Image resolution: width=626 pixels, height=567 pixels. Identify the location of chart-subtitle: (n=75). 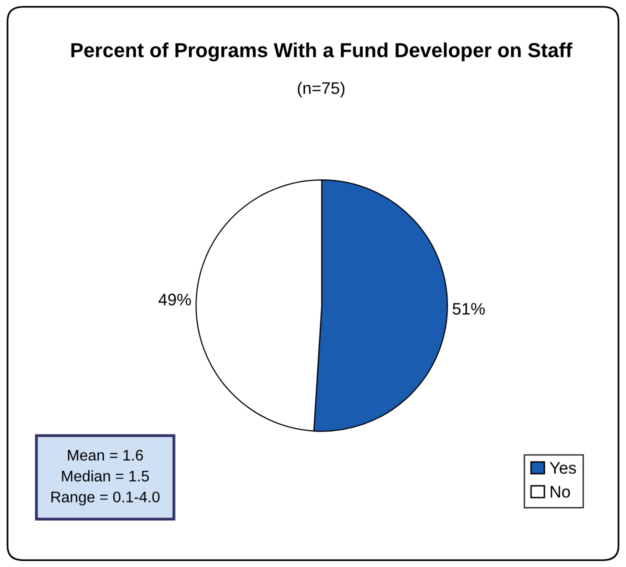
(321, 90).